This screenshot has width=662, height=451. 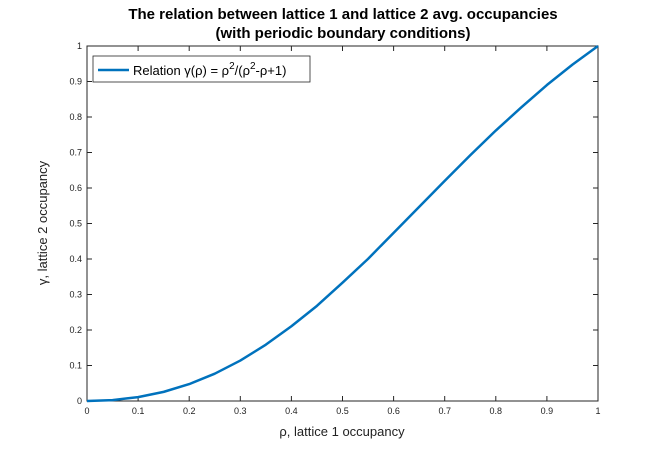 I want to click on x-tick-label-10: 1, so click(x=597, y=411).